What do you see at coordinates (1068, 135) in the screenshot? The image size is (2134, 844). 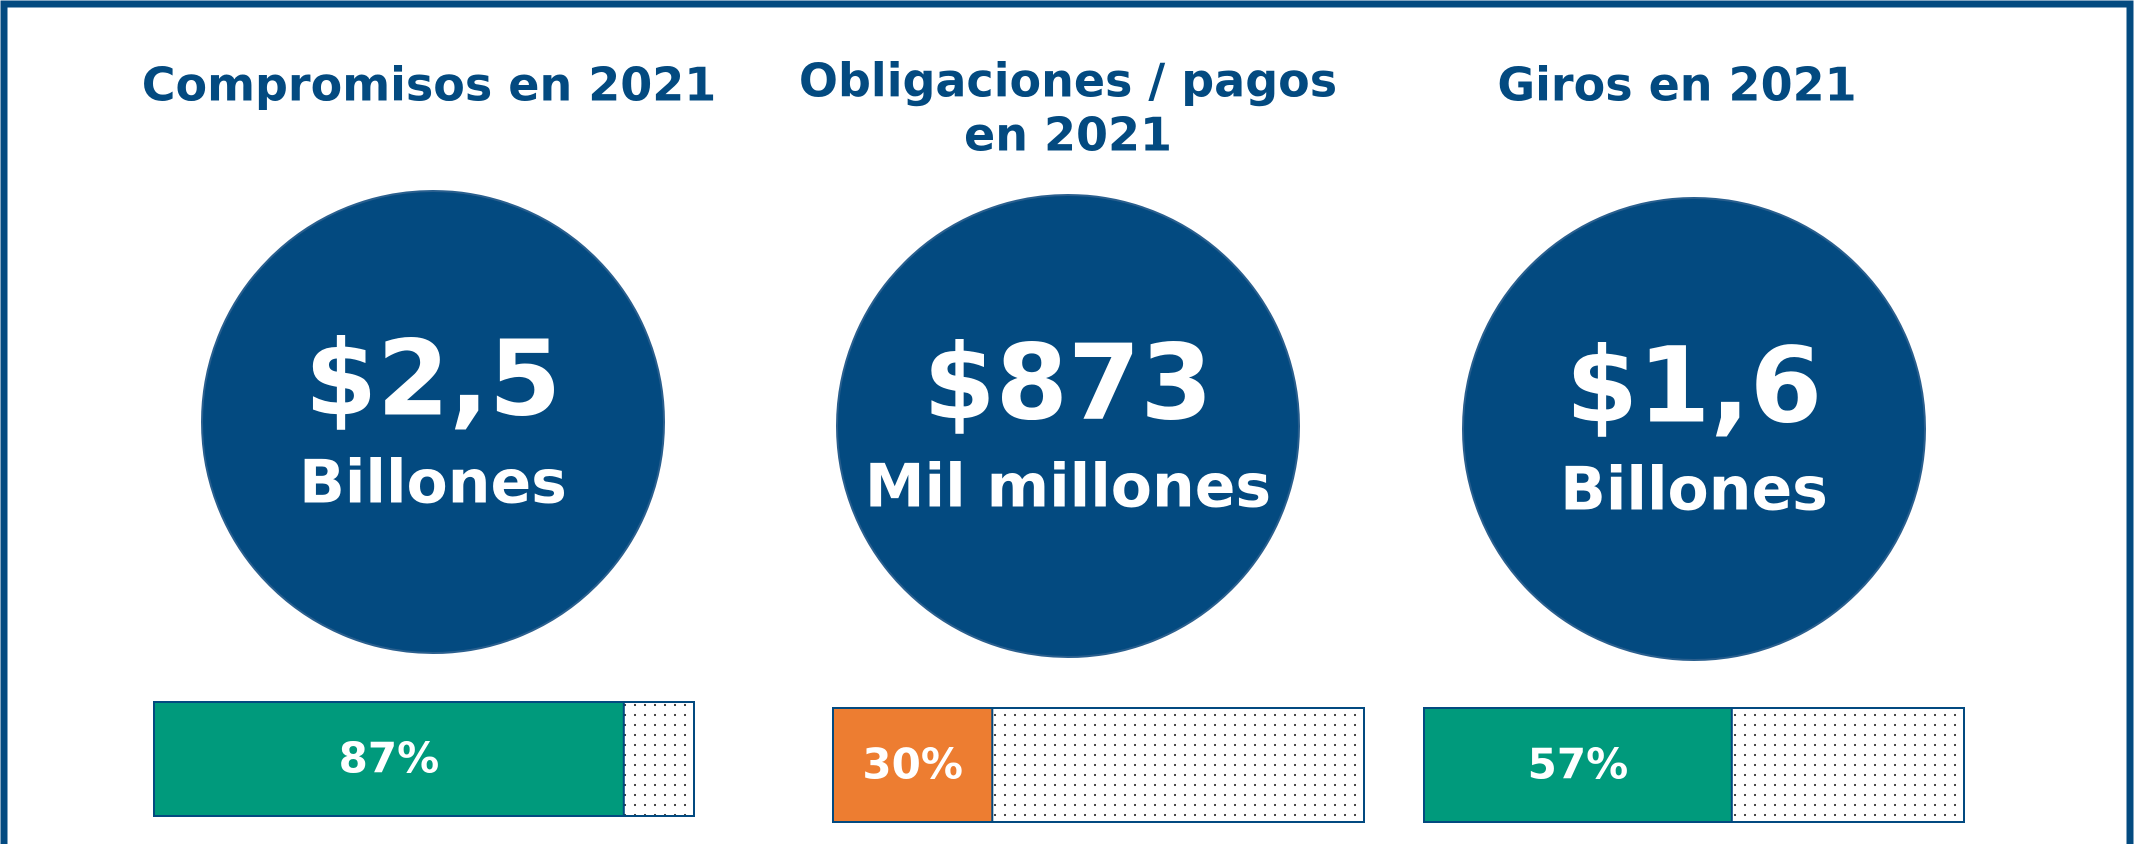 I see `panel-title: en 2021` at bounding box center [1068, 135].